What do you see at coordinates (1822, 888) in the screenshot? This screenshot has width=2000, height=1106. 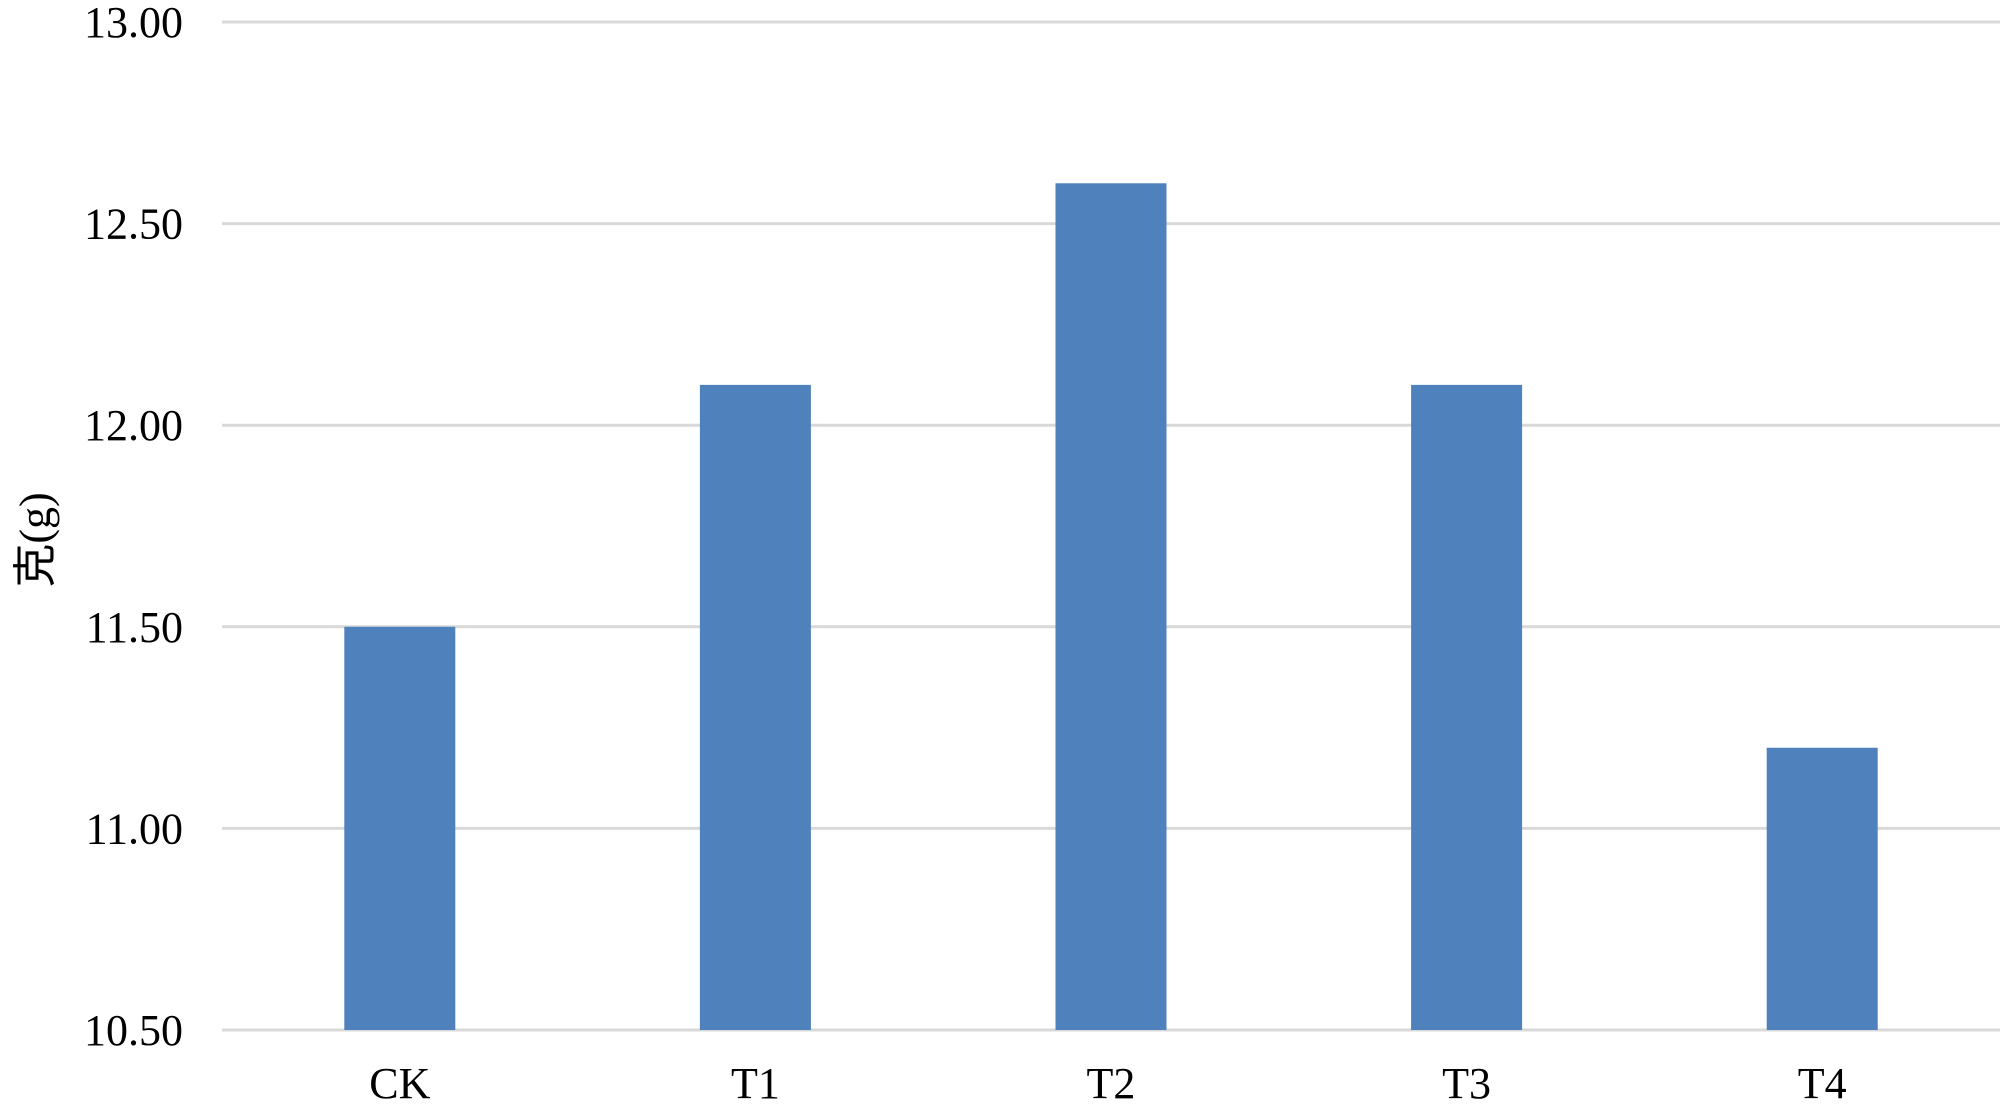 I see `bar-t4` at bounding box center [1822, 888].